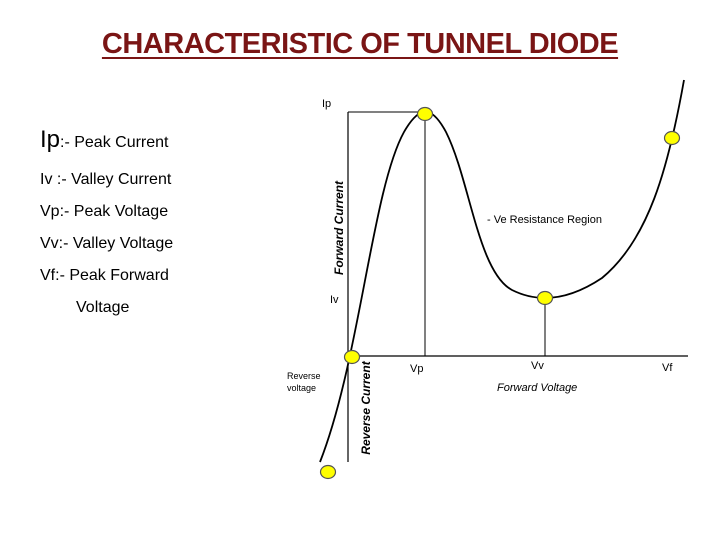 The image size is (720, 540). What do you see at coordinates (667, 368) in the screenshot?
I see `vf-axis-label: Vf` at bounding box center [667, 368].